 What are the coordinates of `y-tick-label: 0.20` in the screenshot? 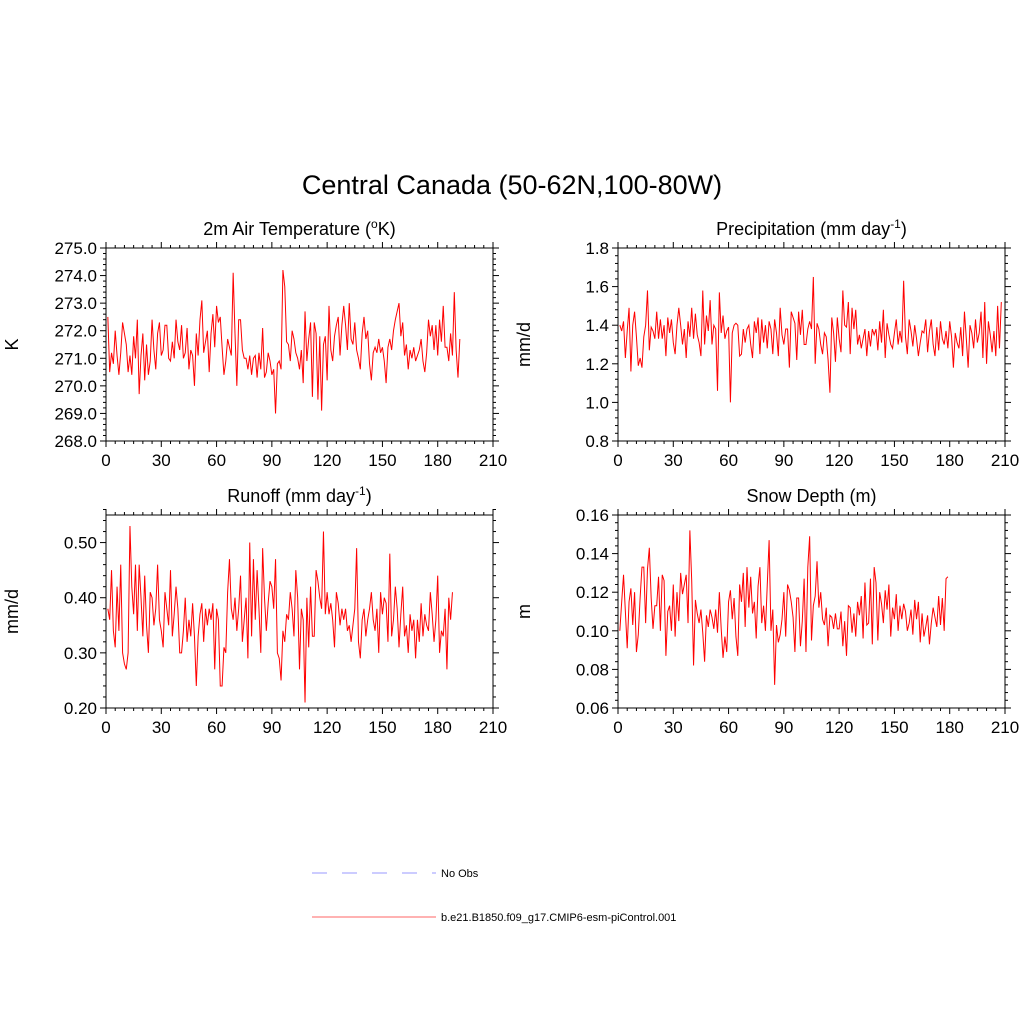 It's located at (80, 708).